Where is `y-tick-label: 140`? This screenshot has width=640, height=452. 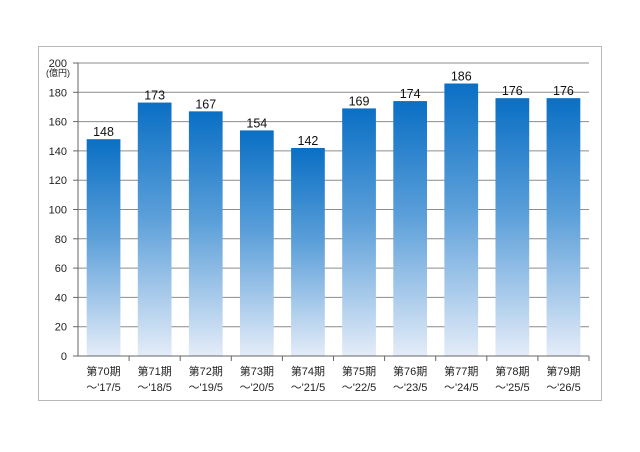
y-tick-label: 140 is located at coordinates (58, 152).